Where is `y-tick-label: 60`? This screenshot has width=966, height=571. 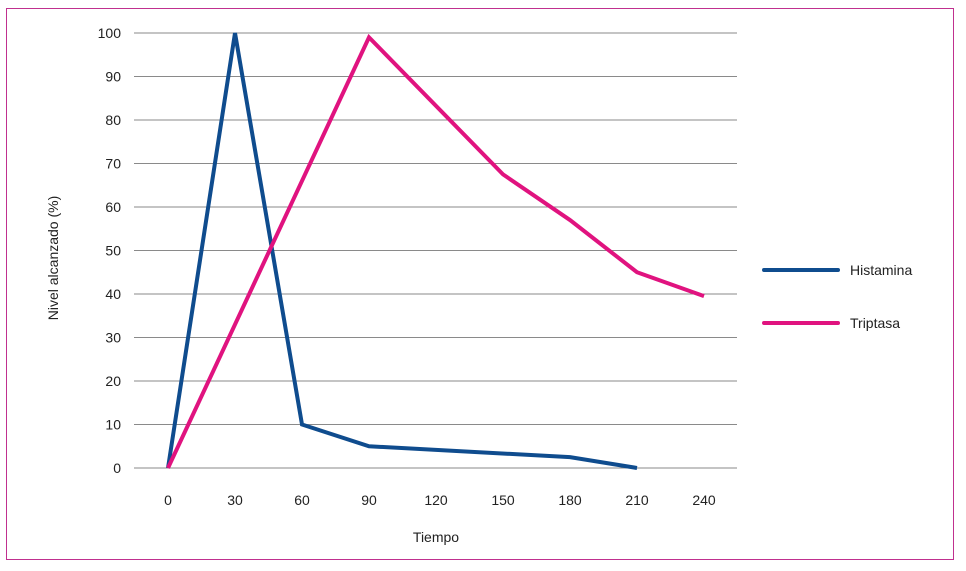 y-tick-label: 60 is located at coordinates (113, 207).